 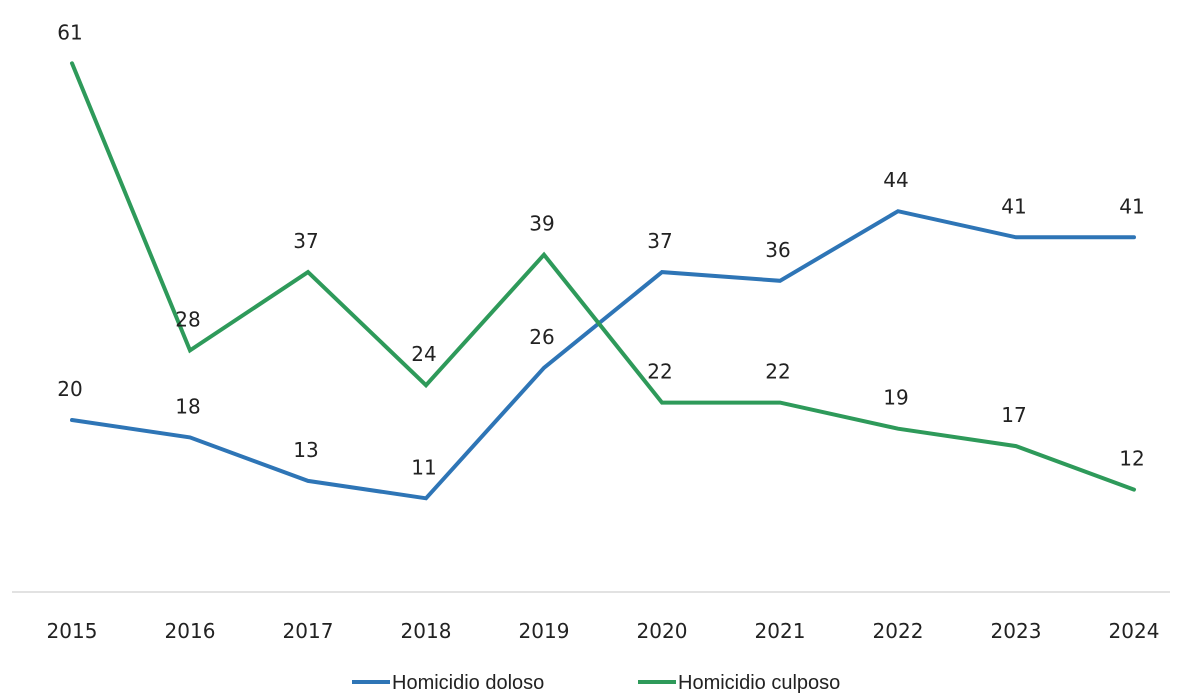 I want to click on data-label-0-2022: 44, so click(x=895, y=180).